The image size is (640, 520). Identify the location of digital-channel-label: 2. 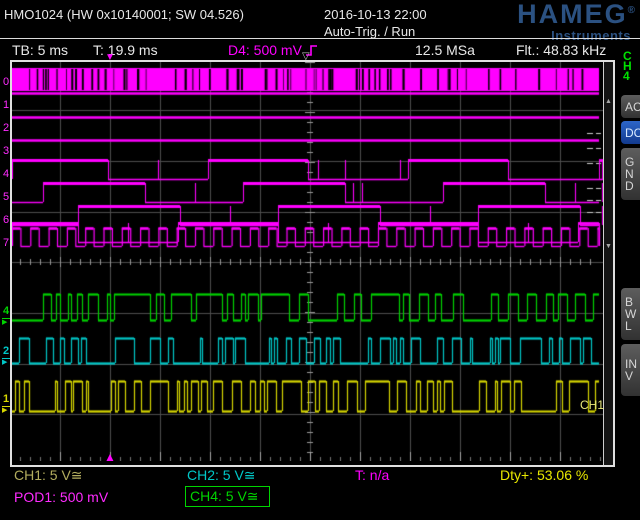
(6, 128).